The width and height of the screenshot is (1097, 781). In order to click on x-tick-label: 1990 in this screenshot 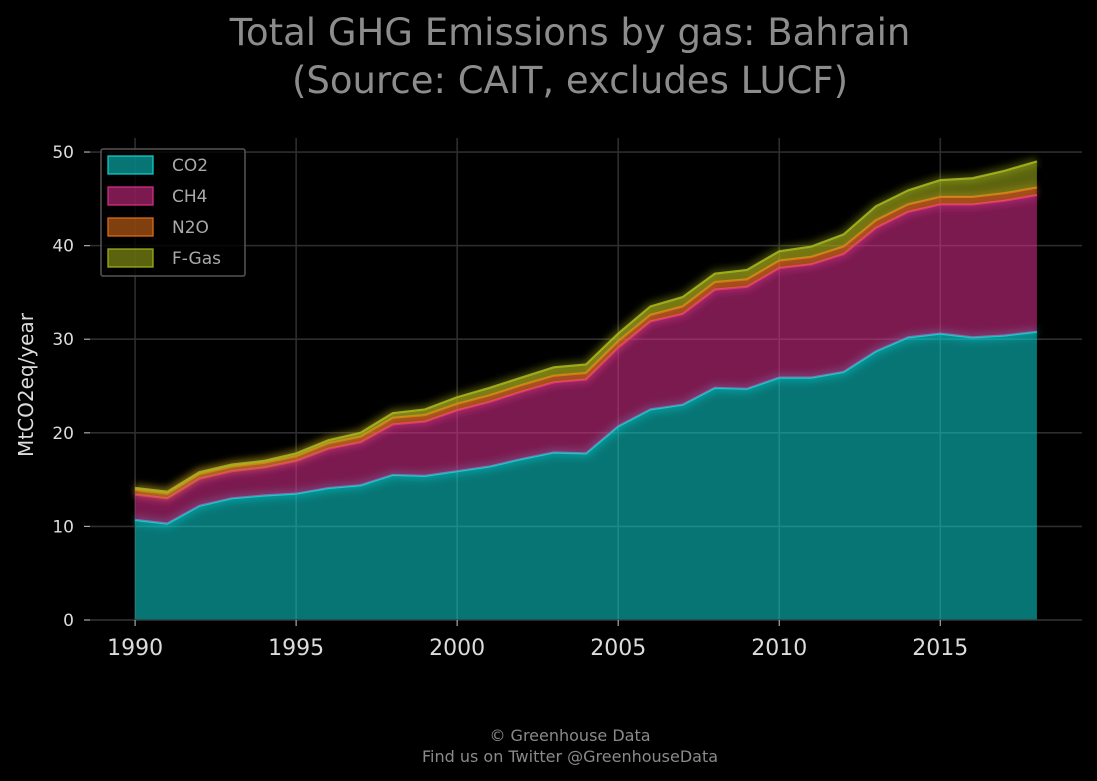, I will do `click(135, 648)`.